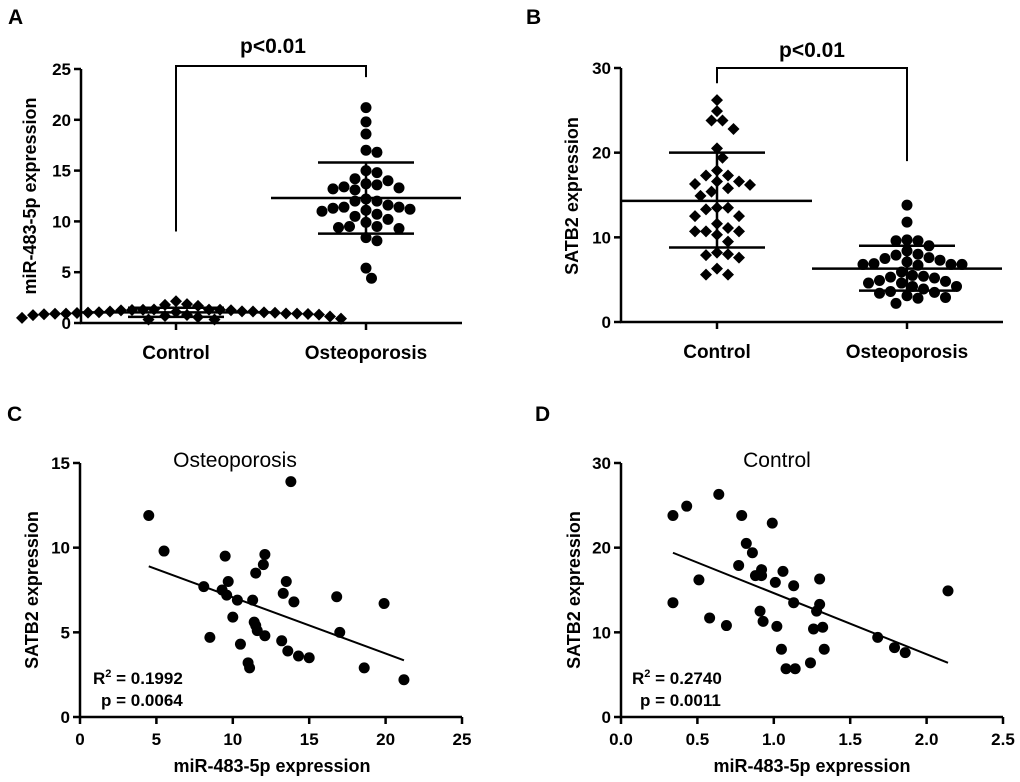 The image size is (1020, 782). Describe the element at coordinates (14, 414) in the screenshot. I see `panel-label-c: C` at that location.